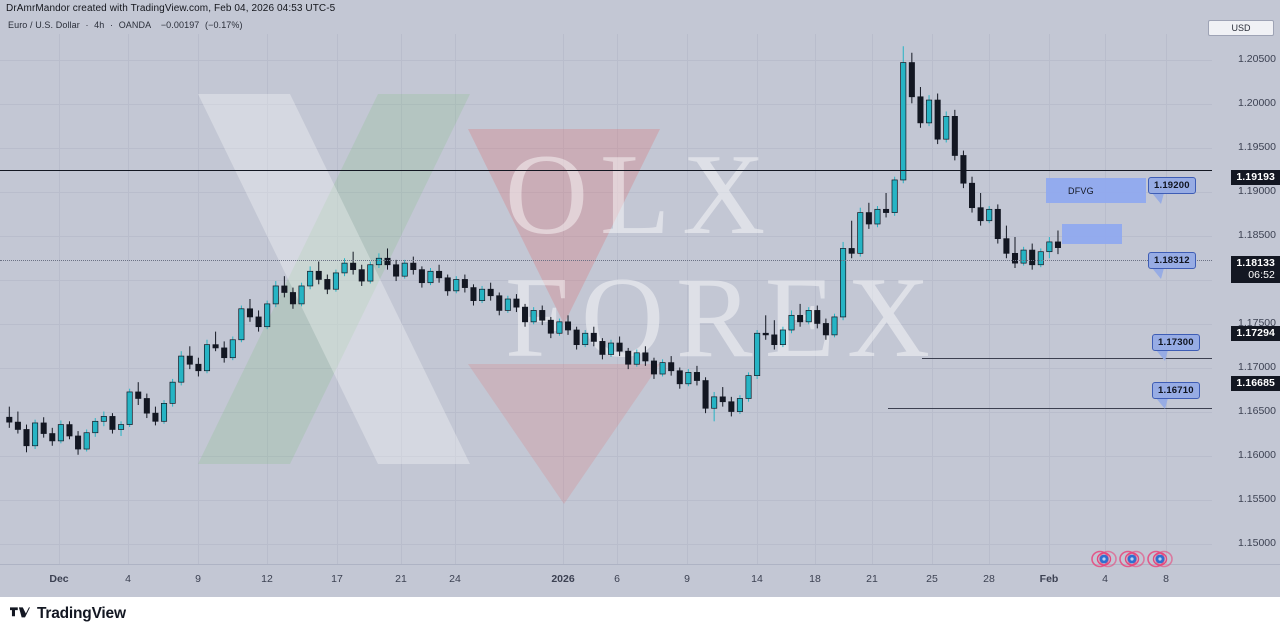 The width and height of the screenshot is (1280, 633). I want to click on time-axis-tick: Dec, so click(59, 579).